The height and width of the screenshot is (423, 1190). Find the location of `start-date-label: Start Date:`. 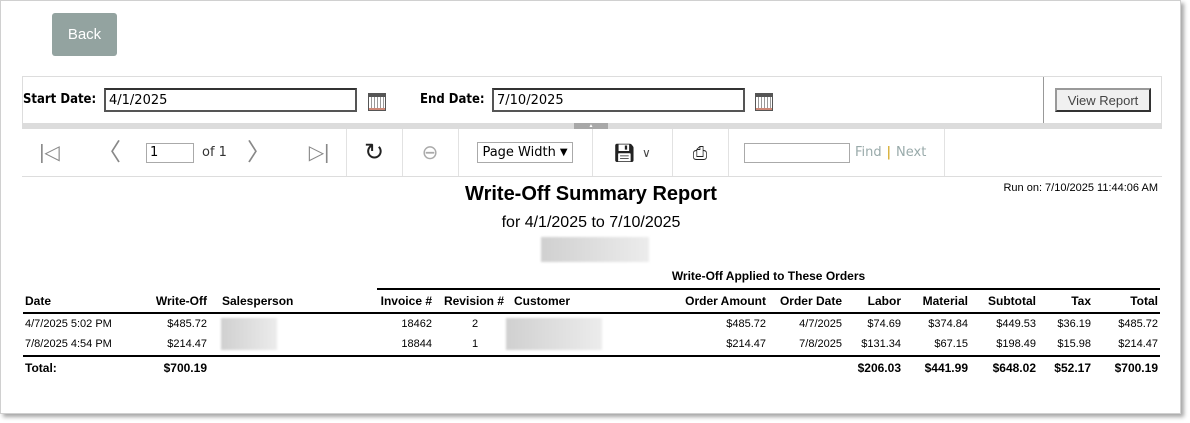

start-date-label: Start Date: is located at coordinates (60, 99).